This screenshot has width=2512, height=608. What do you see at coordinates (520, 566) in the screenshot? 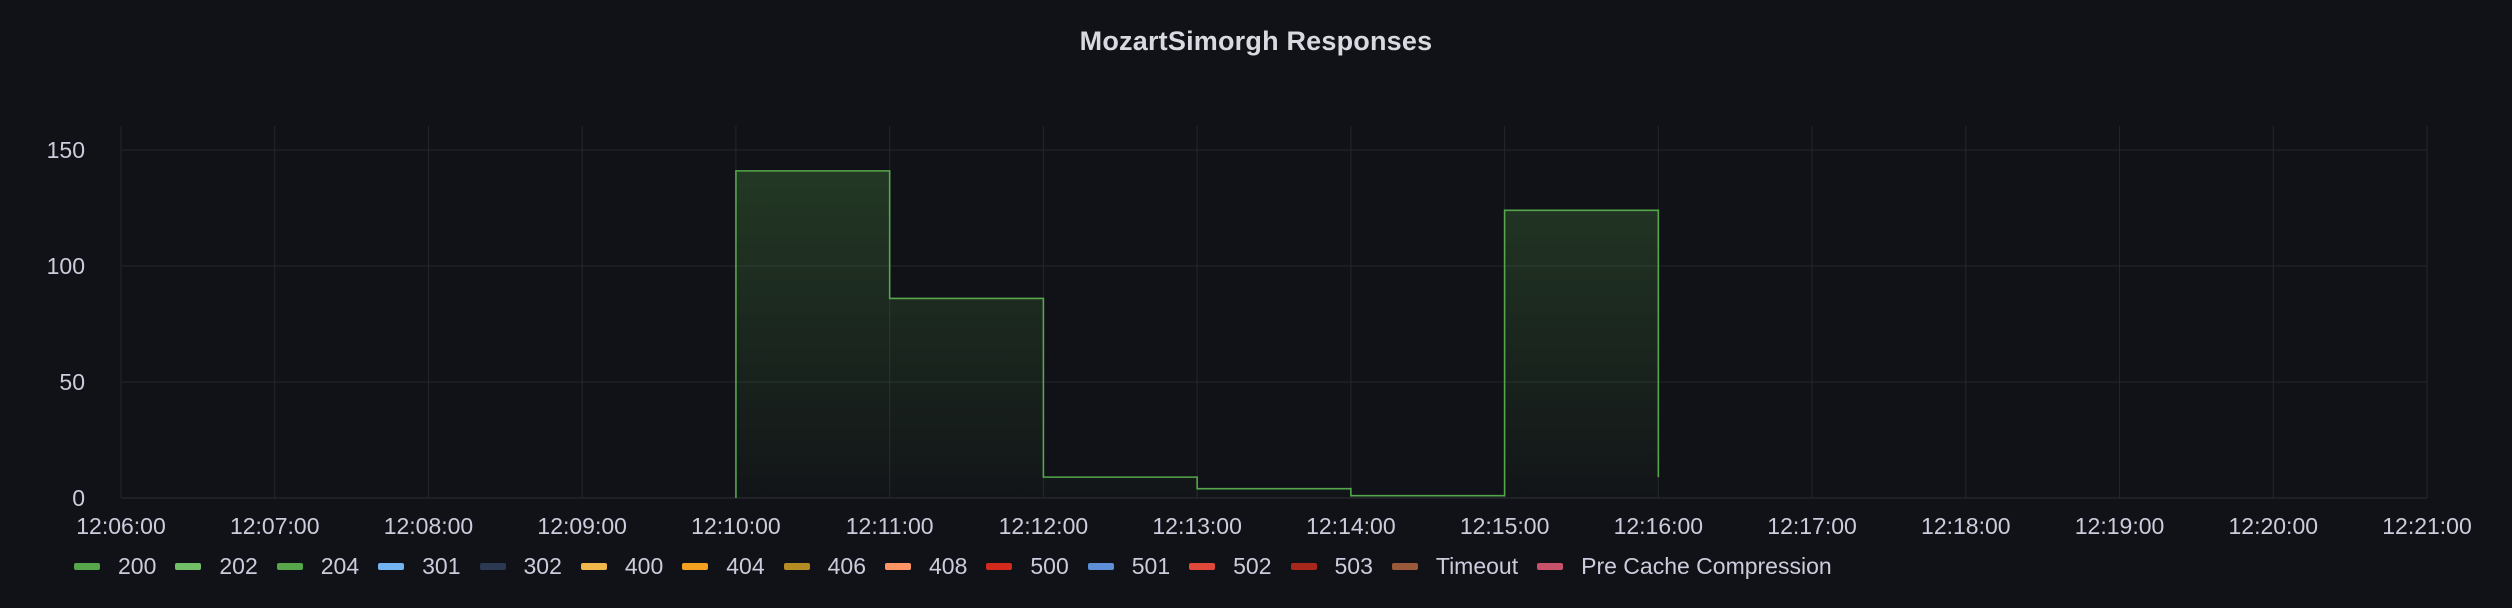
I see `legend-item: 302` at bounding box center [520, 566].